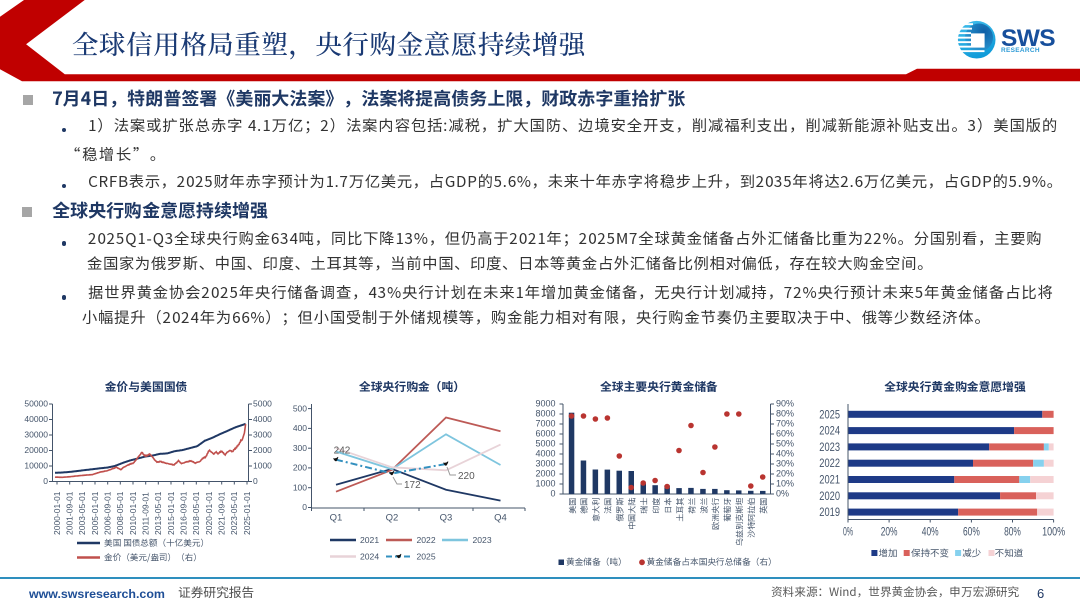 Image resolution: width=1080 pixels, height=608 pixels. Describe the element at coordinates (57, 513) in the screenshot. I see `svg-text: 2000-01-01` at that location.